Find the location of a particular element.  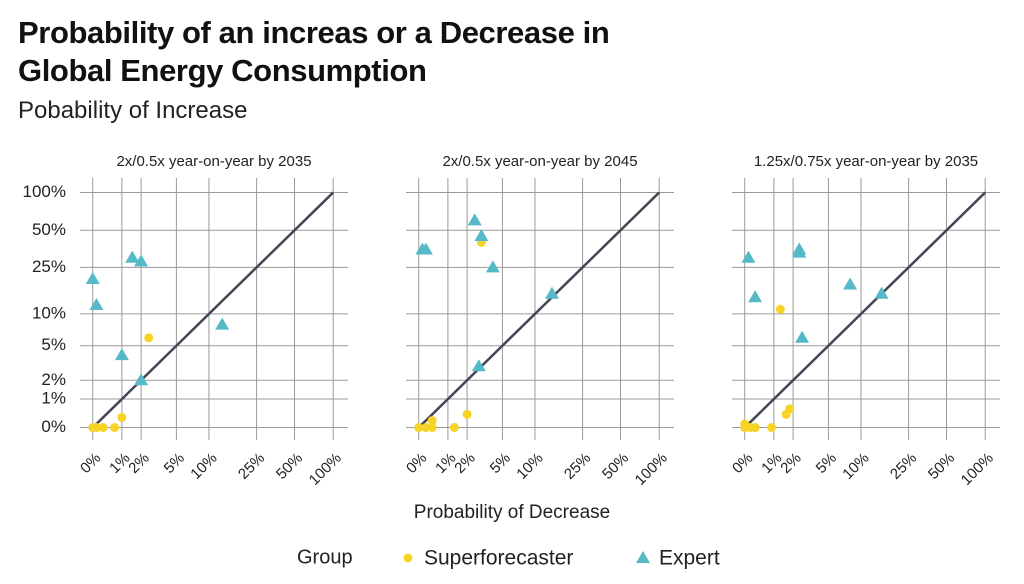

y-tick-label: 5% is located at coordinates (53, 344).